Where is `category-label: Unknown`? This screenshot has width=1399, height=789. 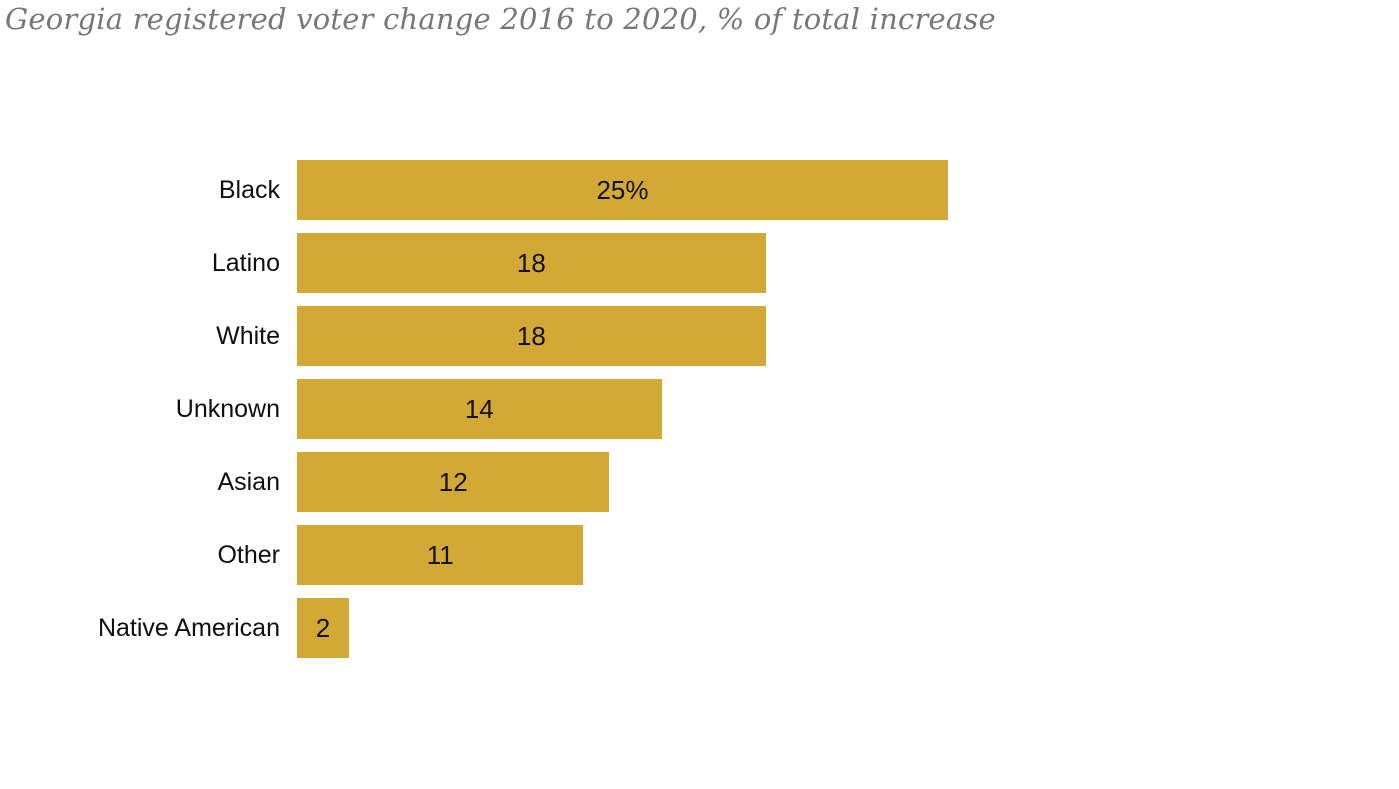 category-label: Unknown is located at coordinates (227, 409).